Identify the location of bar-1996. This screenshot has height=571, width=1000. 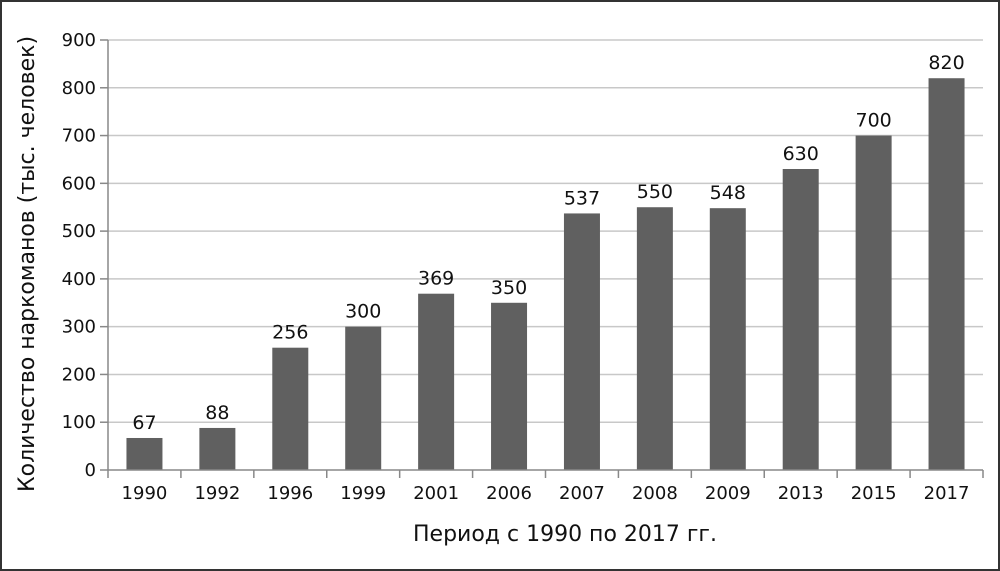
(290, 408).